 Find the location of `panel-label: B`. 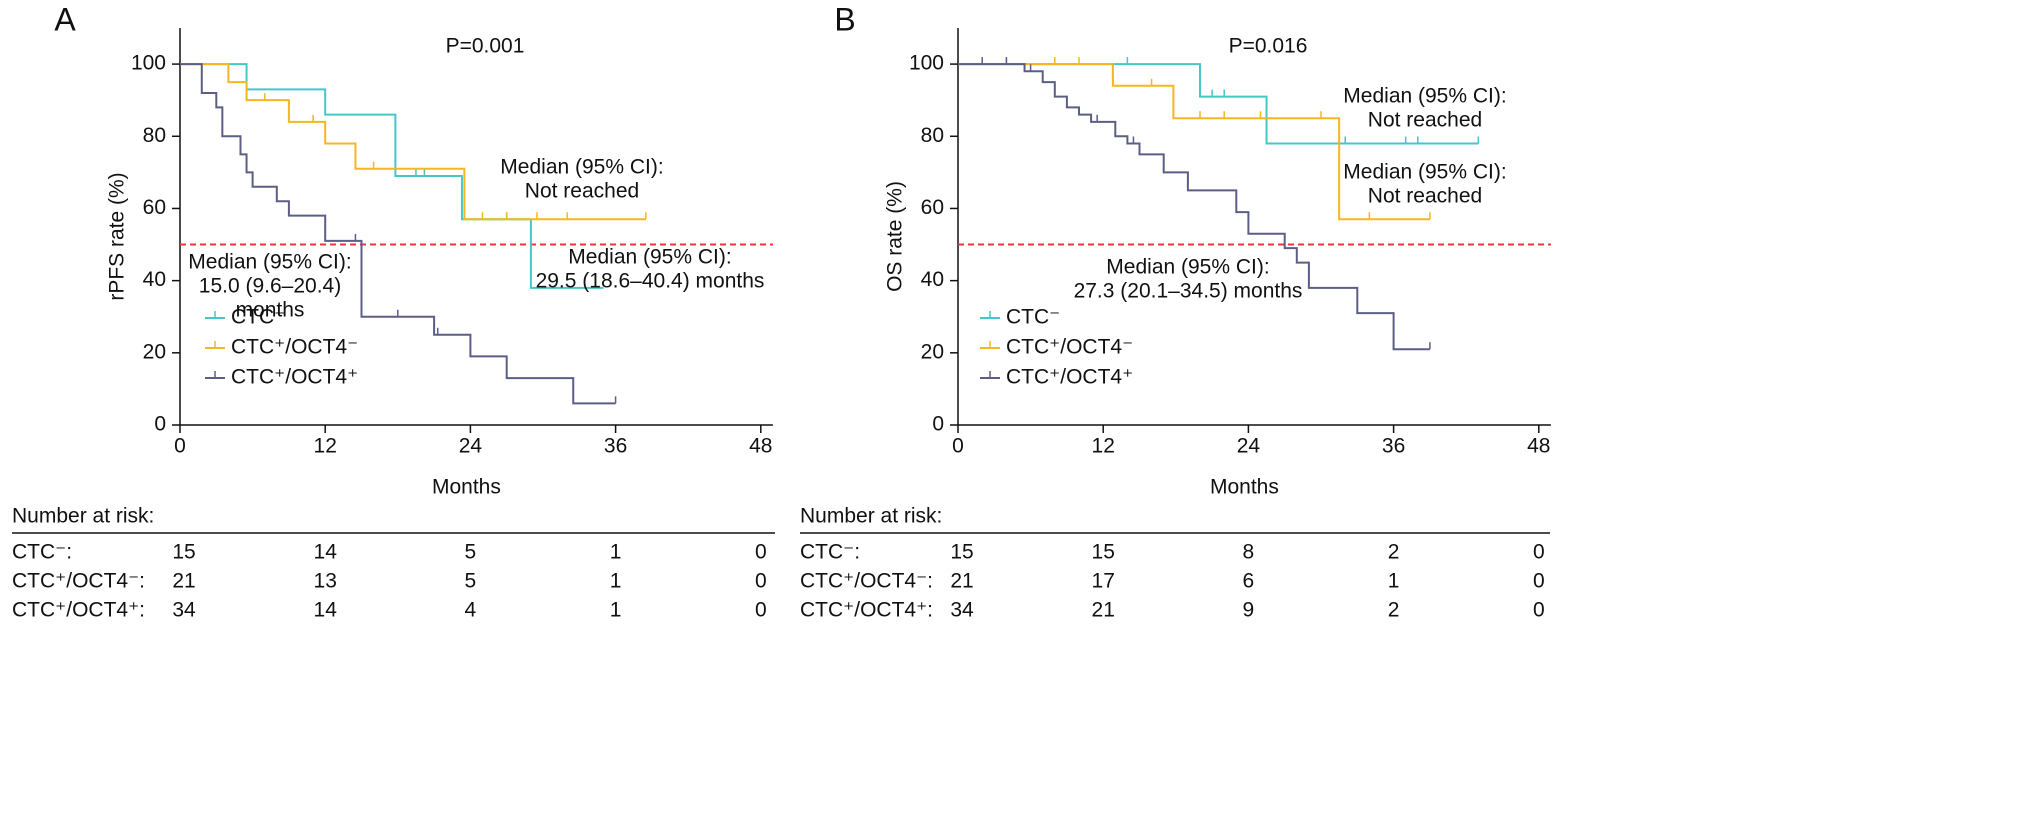

panel-label: B is located at coordinates (844, 19).